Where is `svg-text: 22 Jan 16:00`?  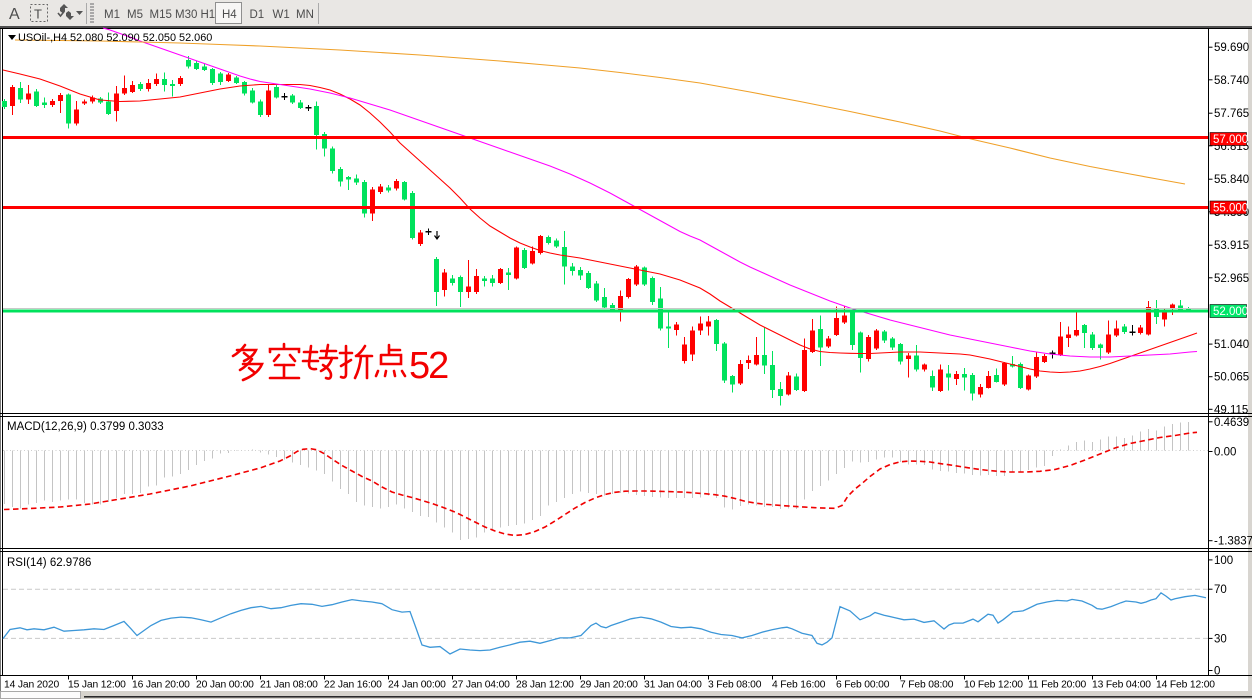
svg-text: 22 Jan 16:00 is located at coordinates (353, 685).